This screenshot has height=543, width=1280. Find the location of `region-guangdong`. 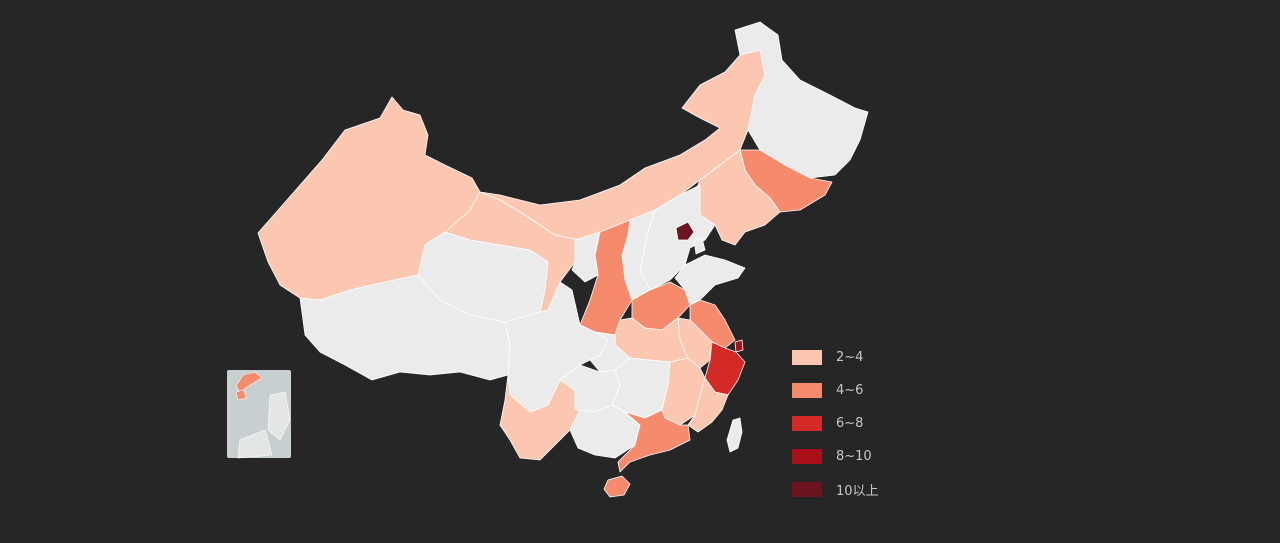

region-guangdong is located at coordinates (654, 441).